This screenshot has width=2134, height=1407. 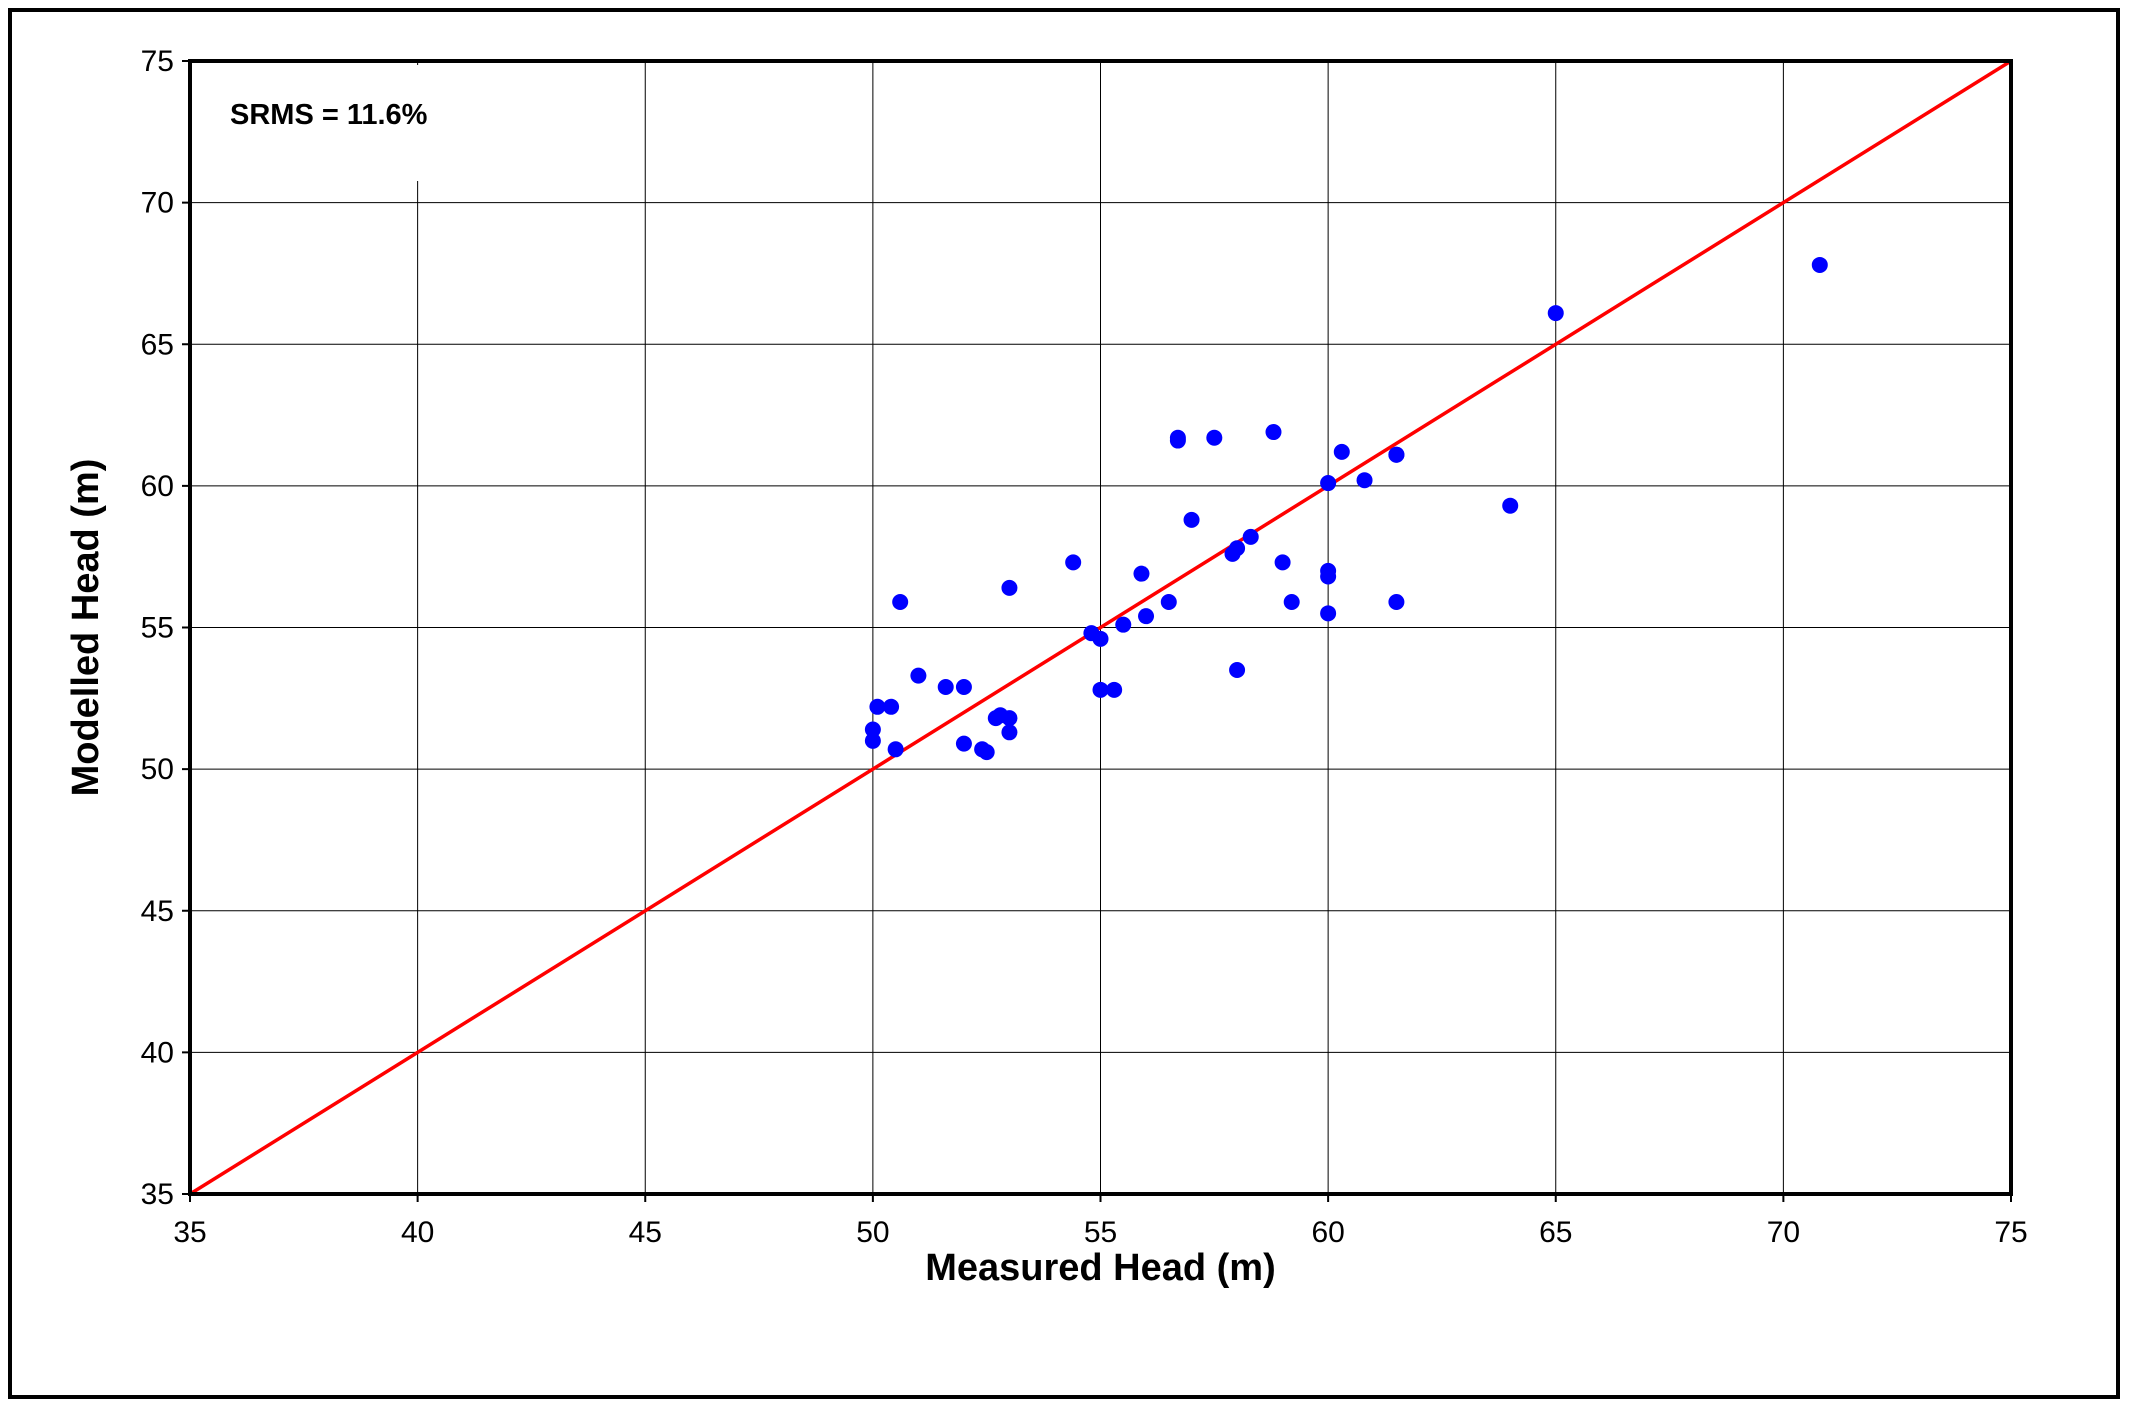 What do you see at coordinates (417, 1232) in the screenshot?
I see `x-tick-label: 40` at bounding box center [417, 1232].